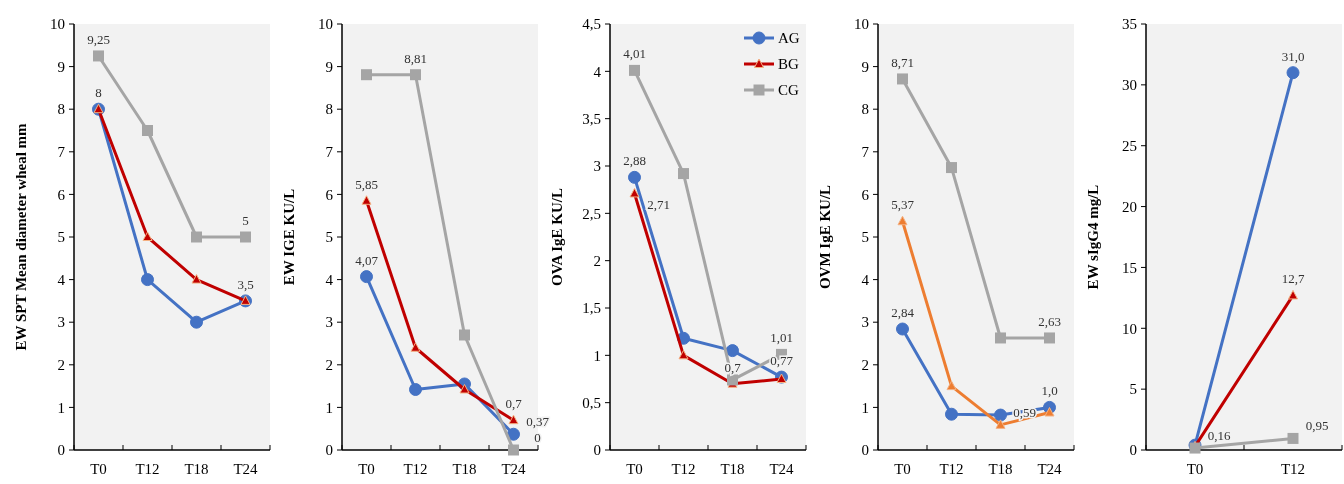 The height and width of the screenshot is (484, 1344). Describe the element at coordinates (1317, 426) in the screenshot. I see `data-label: 0,95` at that location.